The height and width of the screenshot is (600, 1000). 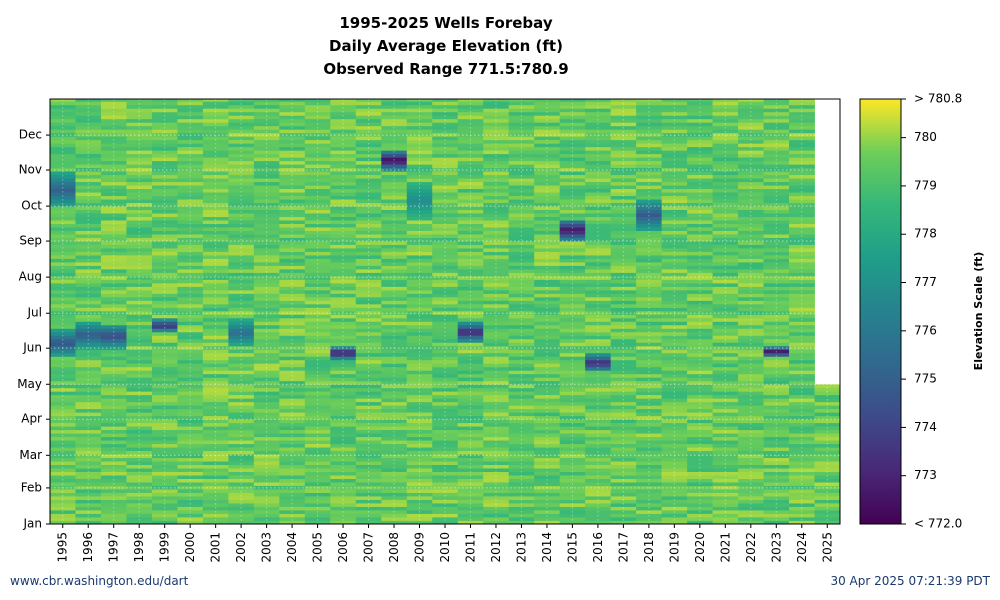 What do you see at coordinates (99, 581) in the screenshot?
I see `footer-url: www.cbr.washington.edu/dart` at bounding box center [99, 581].